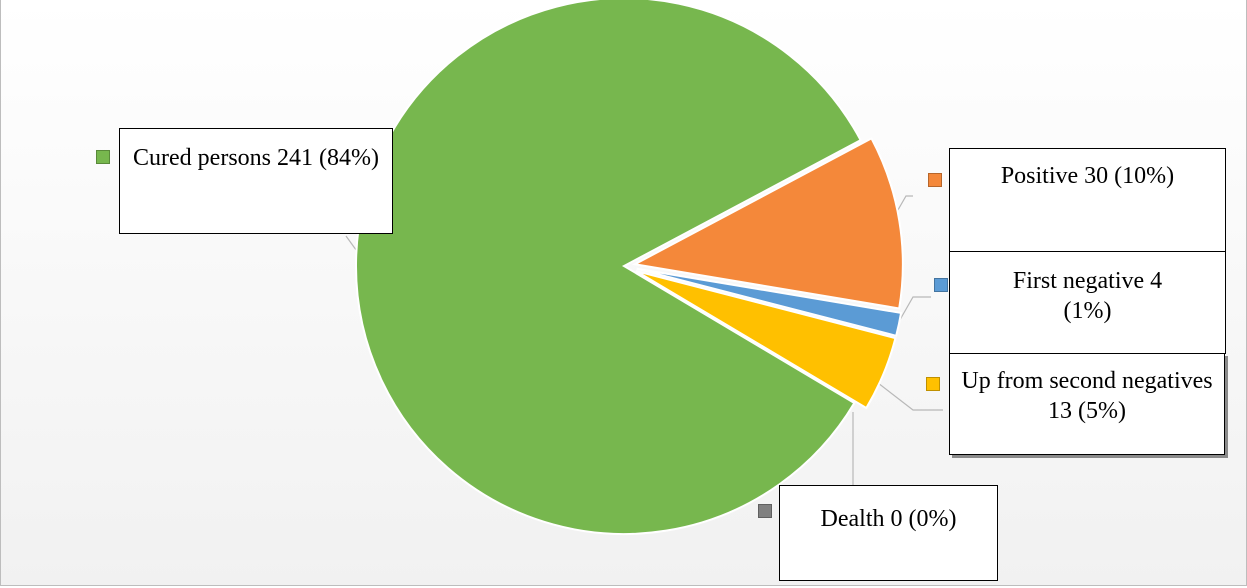 This screenshot has width=1247, height=588. Describe the element at coordinates (1087, 200) in the screenshot. I see `data-label-positive: Positive 30 (10%)` at that location.